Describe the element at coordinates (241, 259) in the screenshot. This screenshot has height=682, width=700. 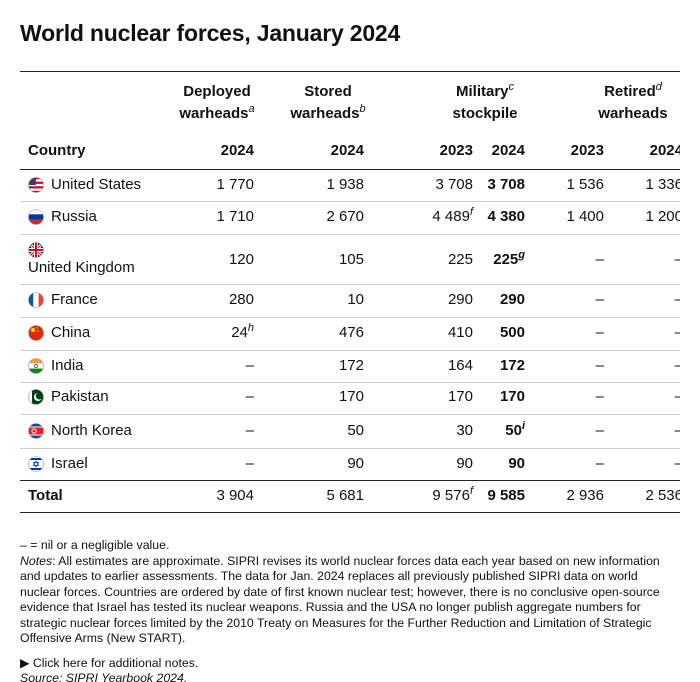
I see `table-cell: 120` at that location.